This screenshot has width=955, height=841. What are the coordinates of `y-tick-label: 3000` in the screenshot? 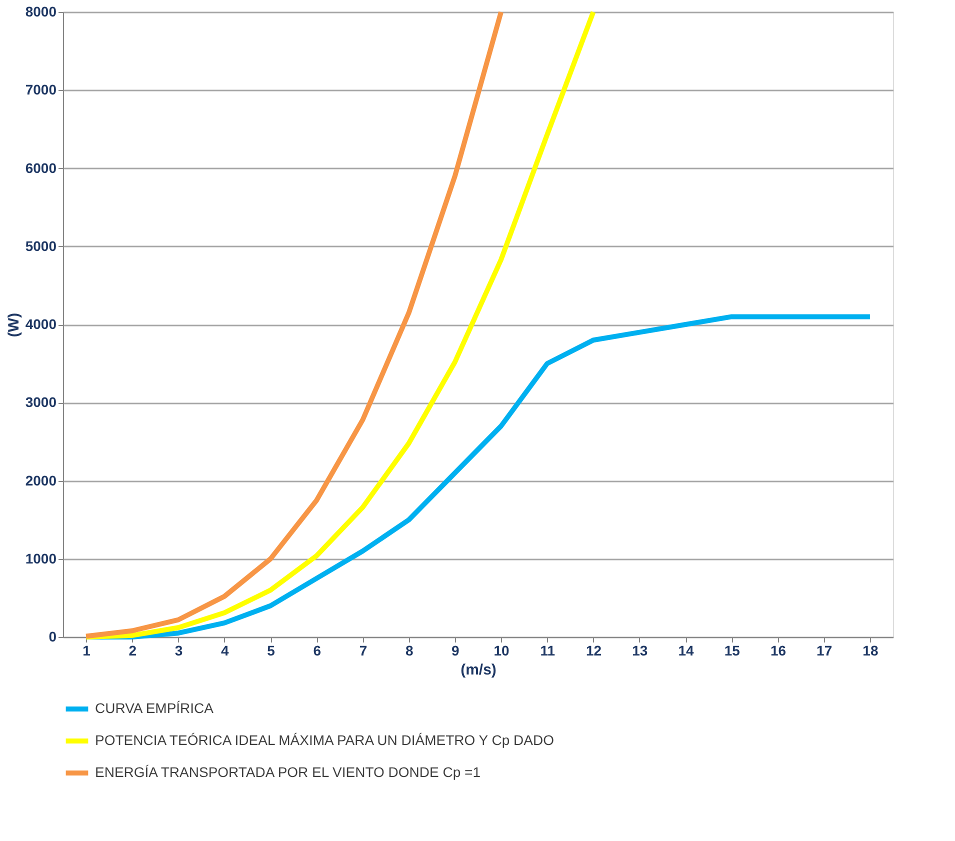 It's located at (41, 402).